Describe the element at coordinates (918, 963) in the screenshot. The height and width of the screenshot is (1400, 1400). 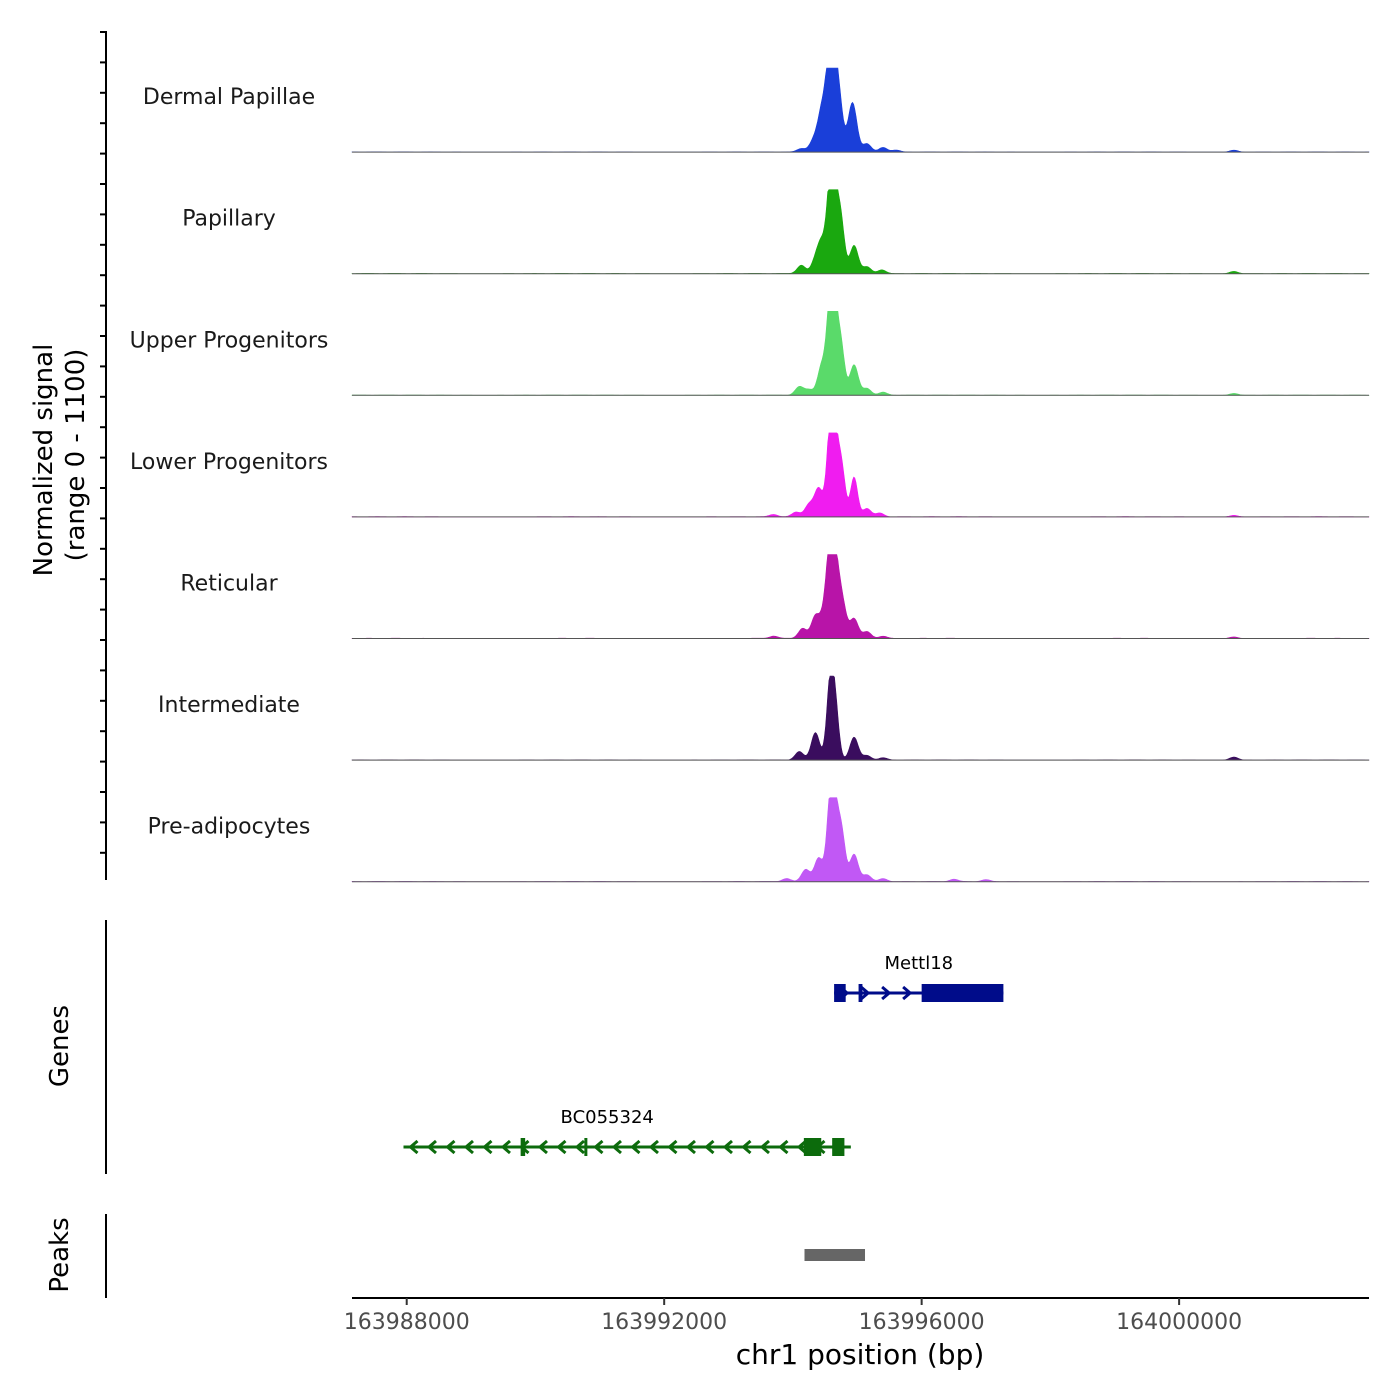
I see `gene-label: Mettl18` at that location.